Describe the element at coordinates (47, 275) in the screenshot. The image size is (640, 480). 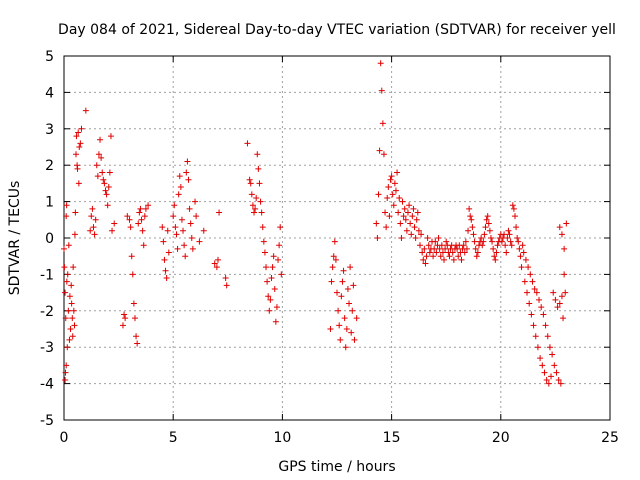
I see `y-tick-label: -1` at that location.